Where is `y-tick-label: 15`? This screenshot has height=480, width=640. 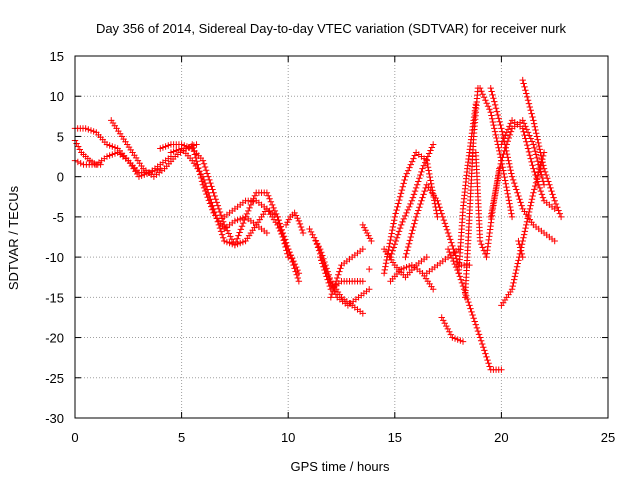 y-tick-label: 15 is located at coordinates (57, 56).